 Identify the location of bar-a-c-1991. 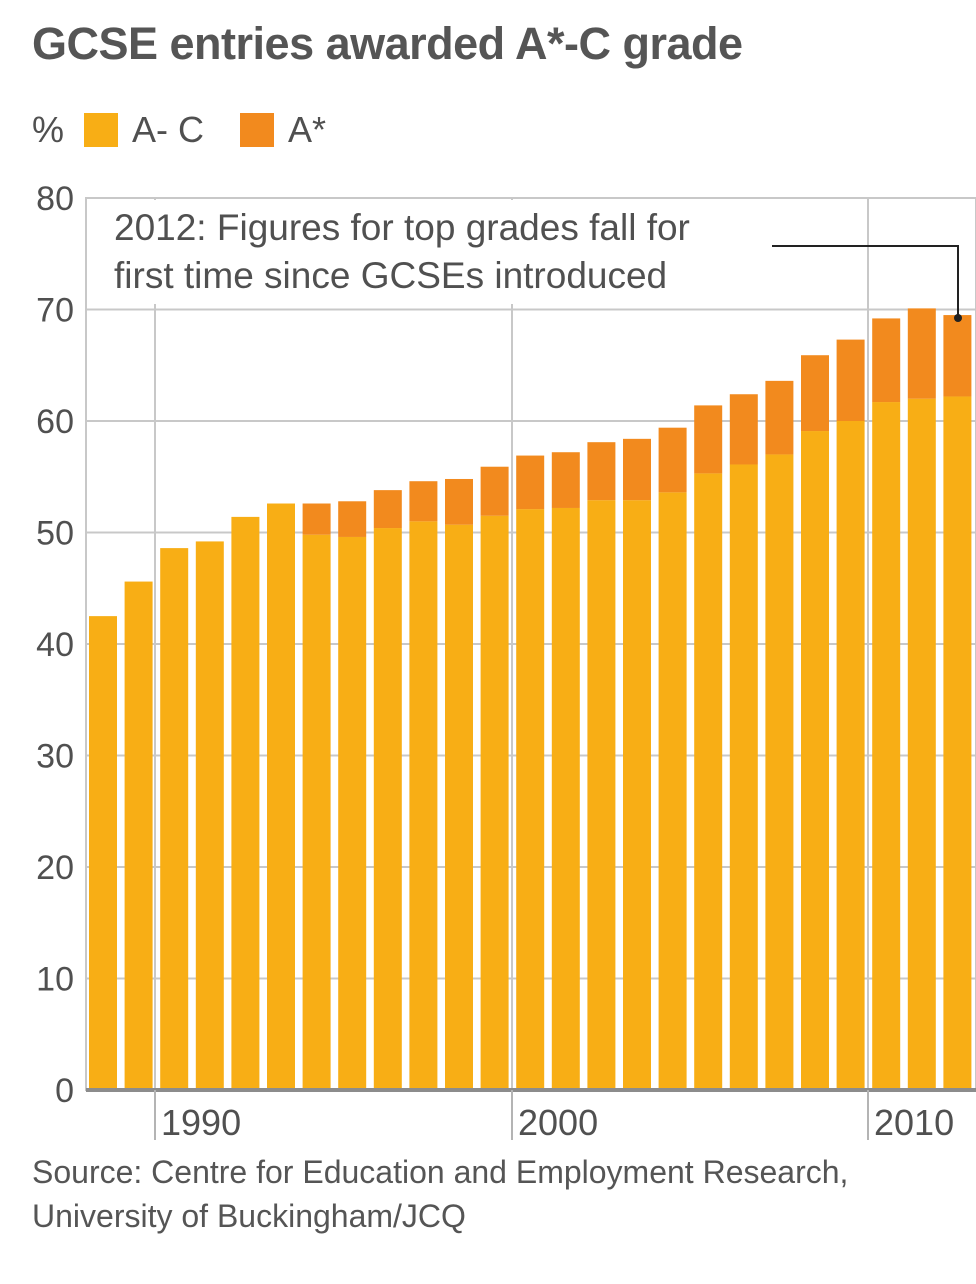
(209, 815).